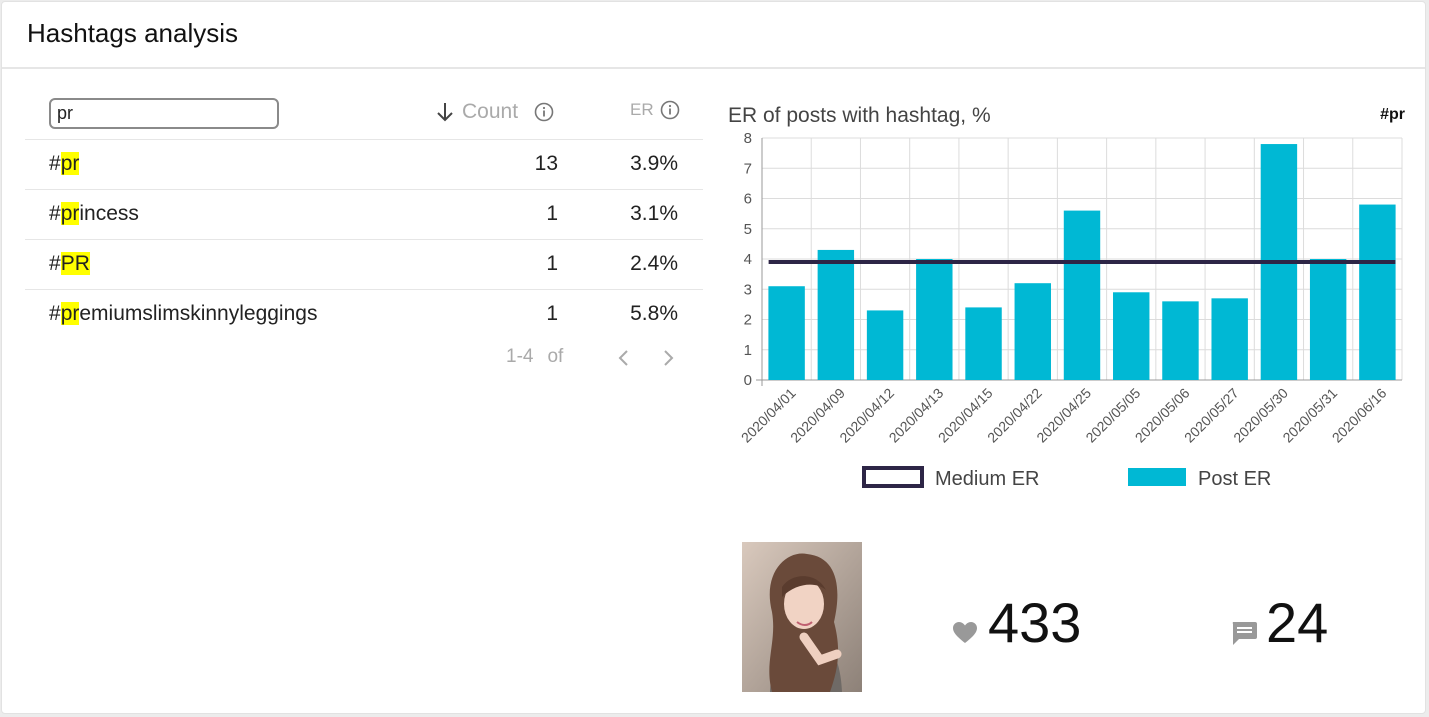  I want to click on heart-icon, so click(965, 632).